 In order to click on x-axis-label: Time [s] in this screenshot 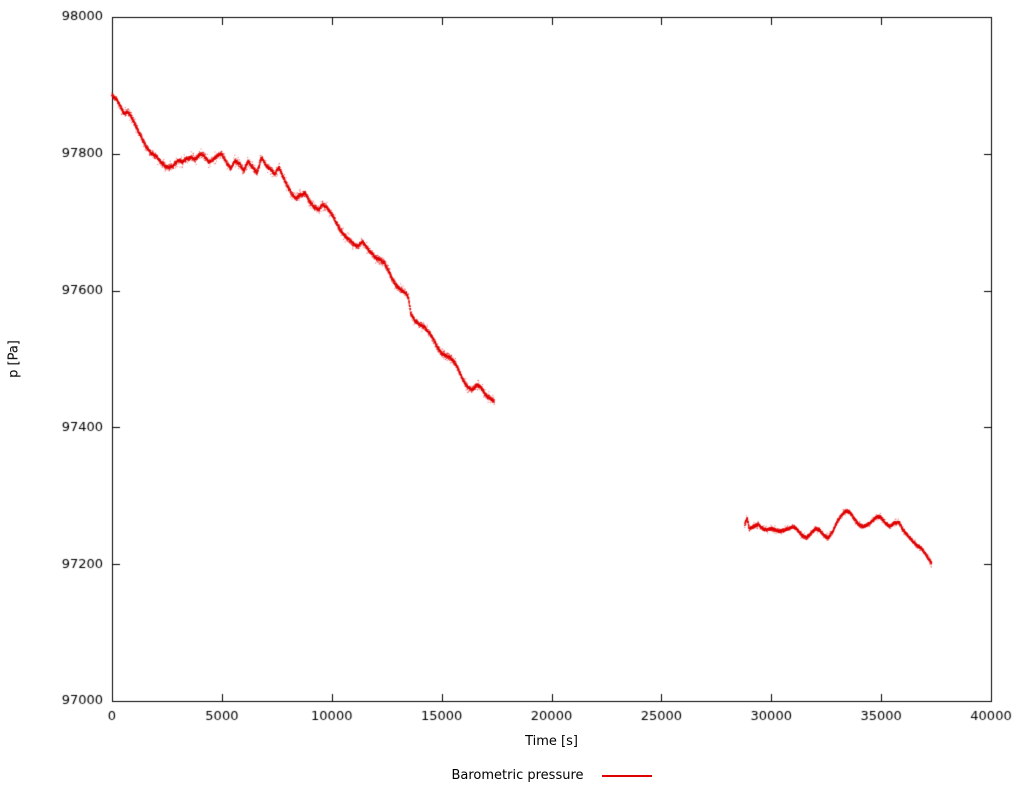, I will do `click(551, 741)`.